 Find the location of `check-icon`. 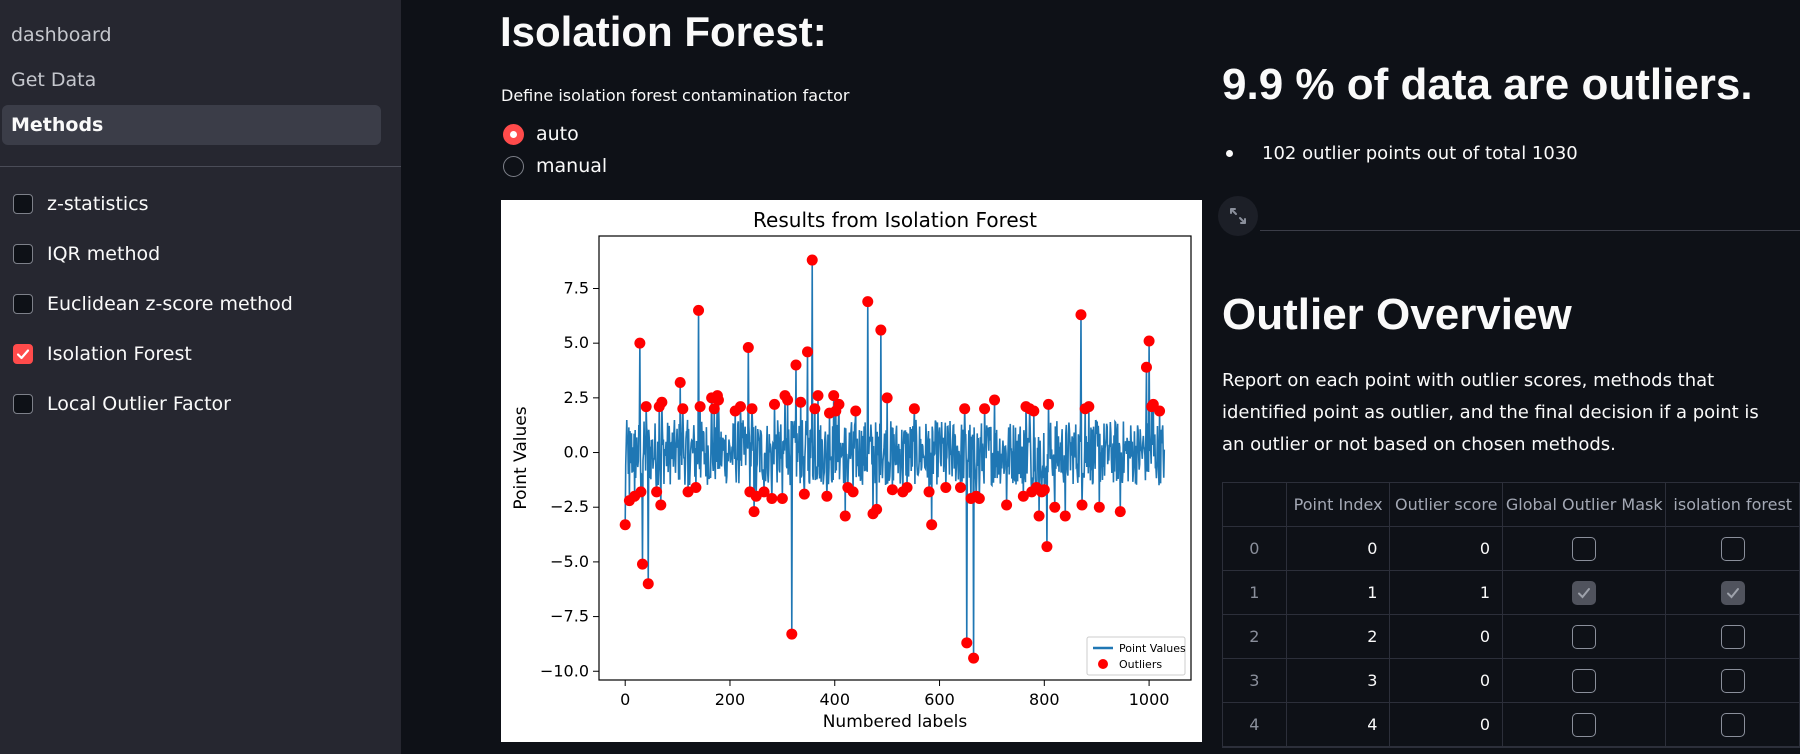

check-icon is located at coordinates (23, 354).